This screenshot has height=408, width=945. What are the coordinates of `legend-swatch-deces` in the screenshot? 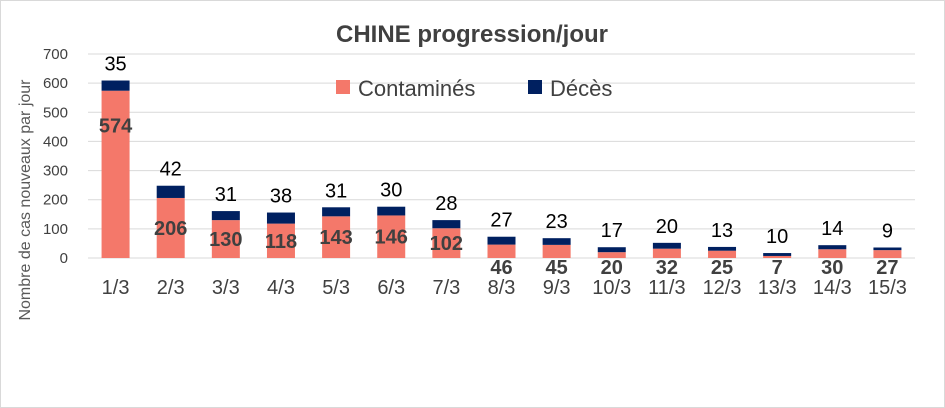 It's located at (535, 87).